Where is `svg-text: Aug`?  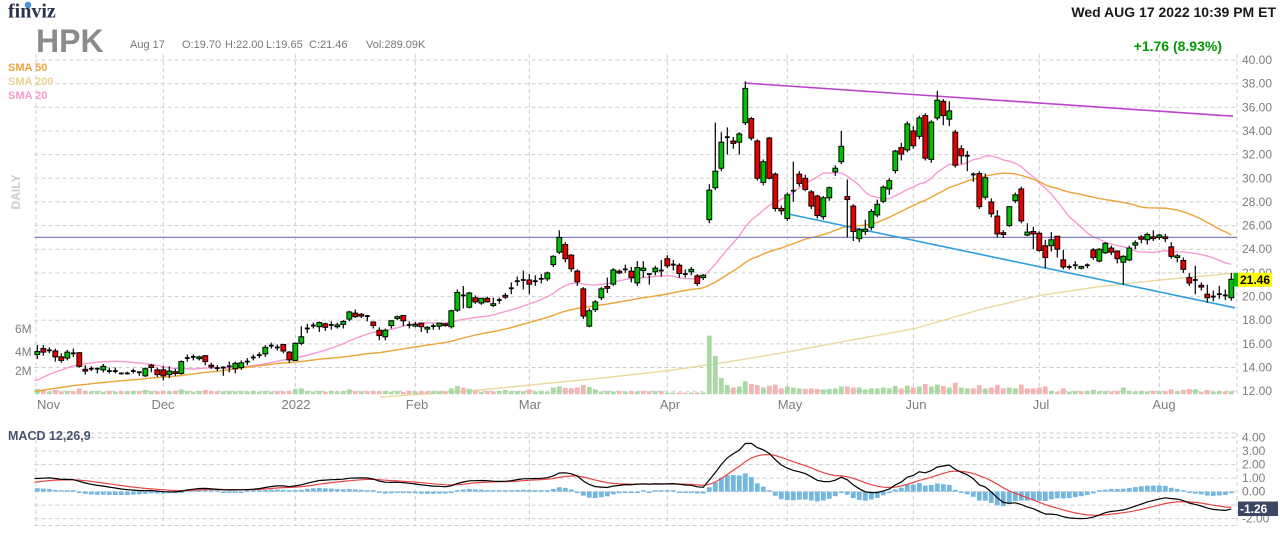 svg-text: Aug is located at coordinates (1163, 404).